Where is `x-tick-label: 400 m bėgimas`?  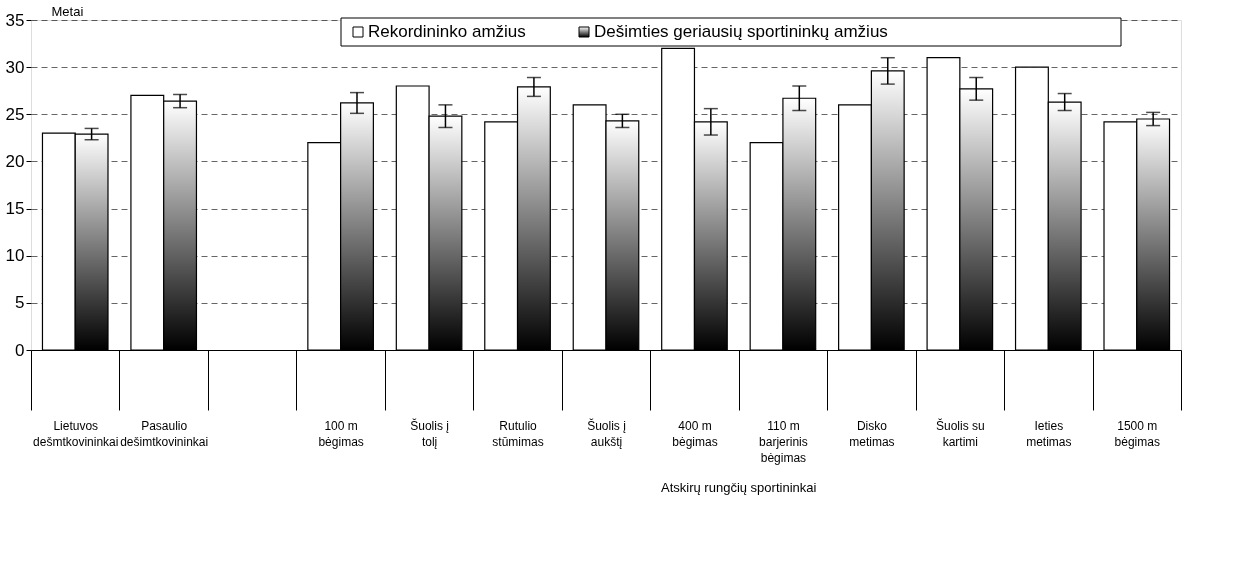 x-tick-label: 400 m bėgimas is located at coordinates (695, 433).